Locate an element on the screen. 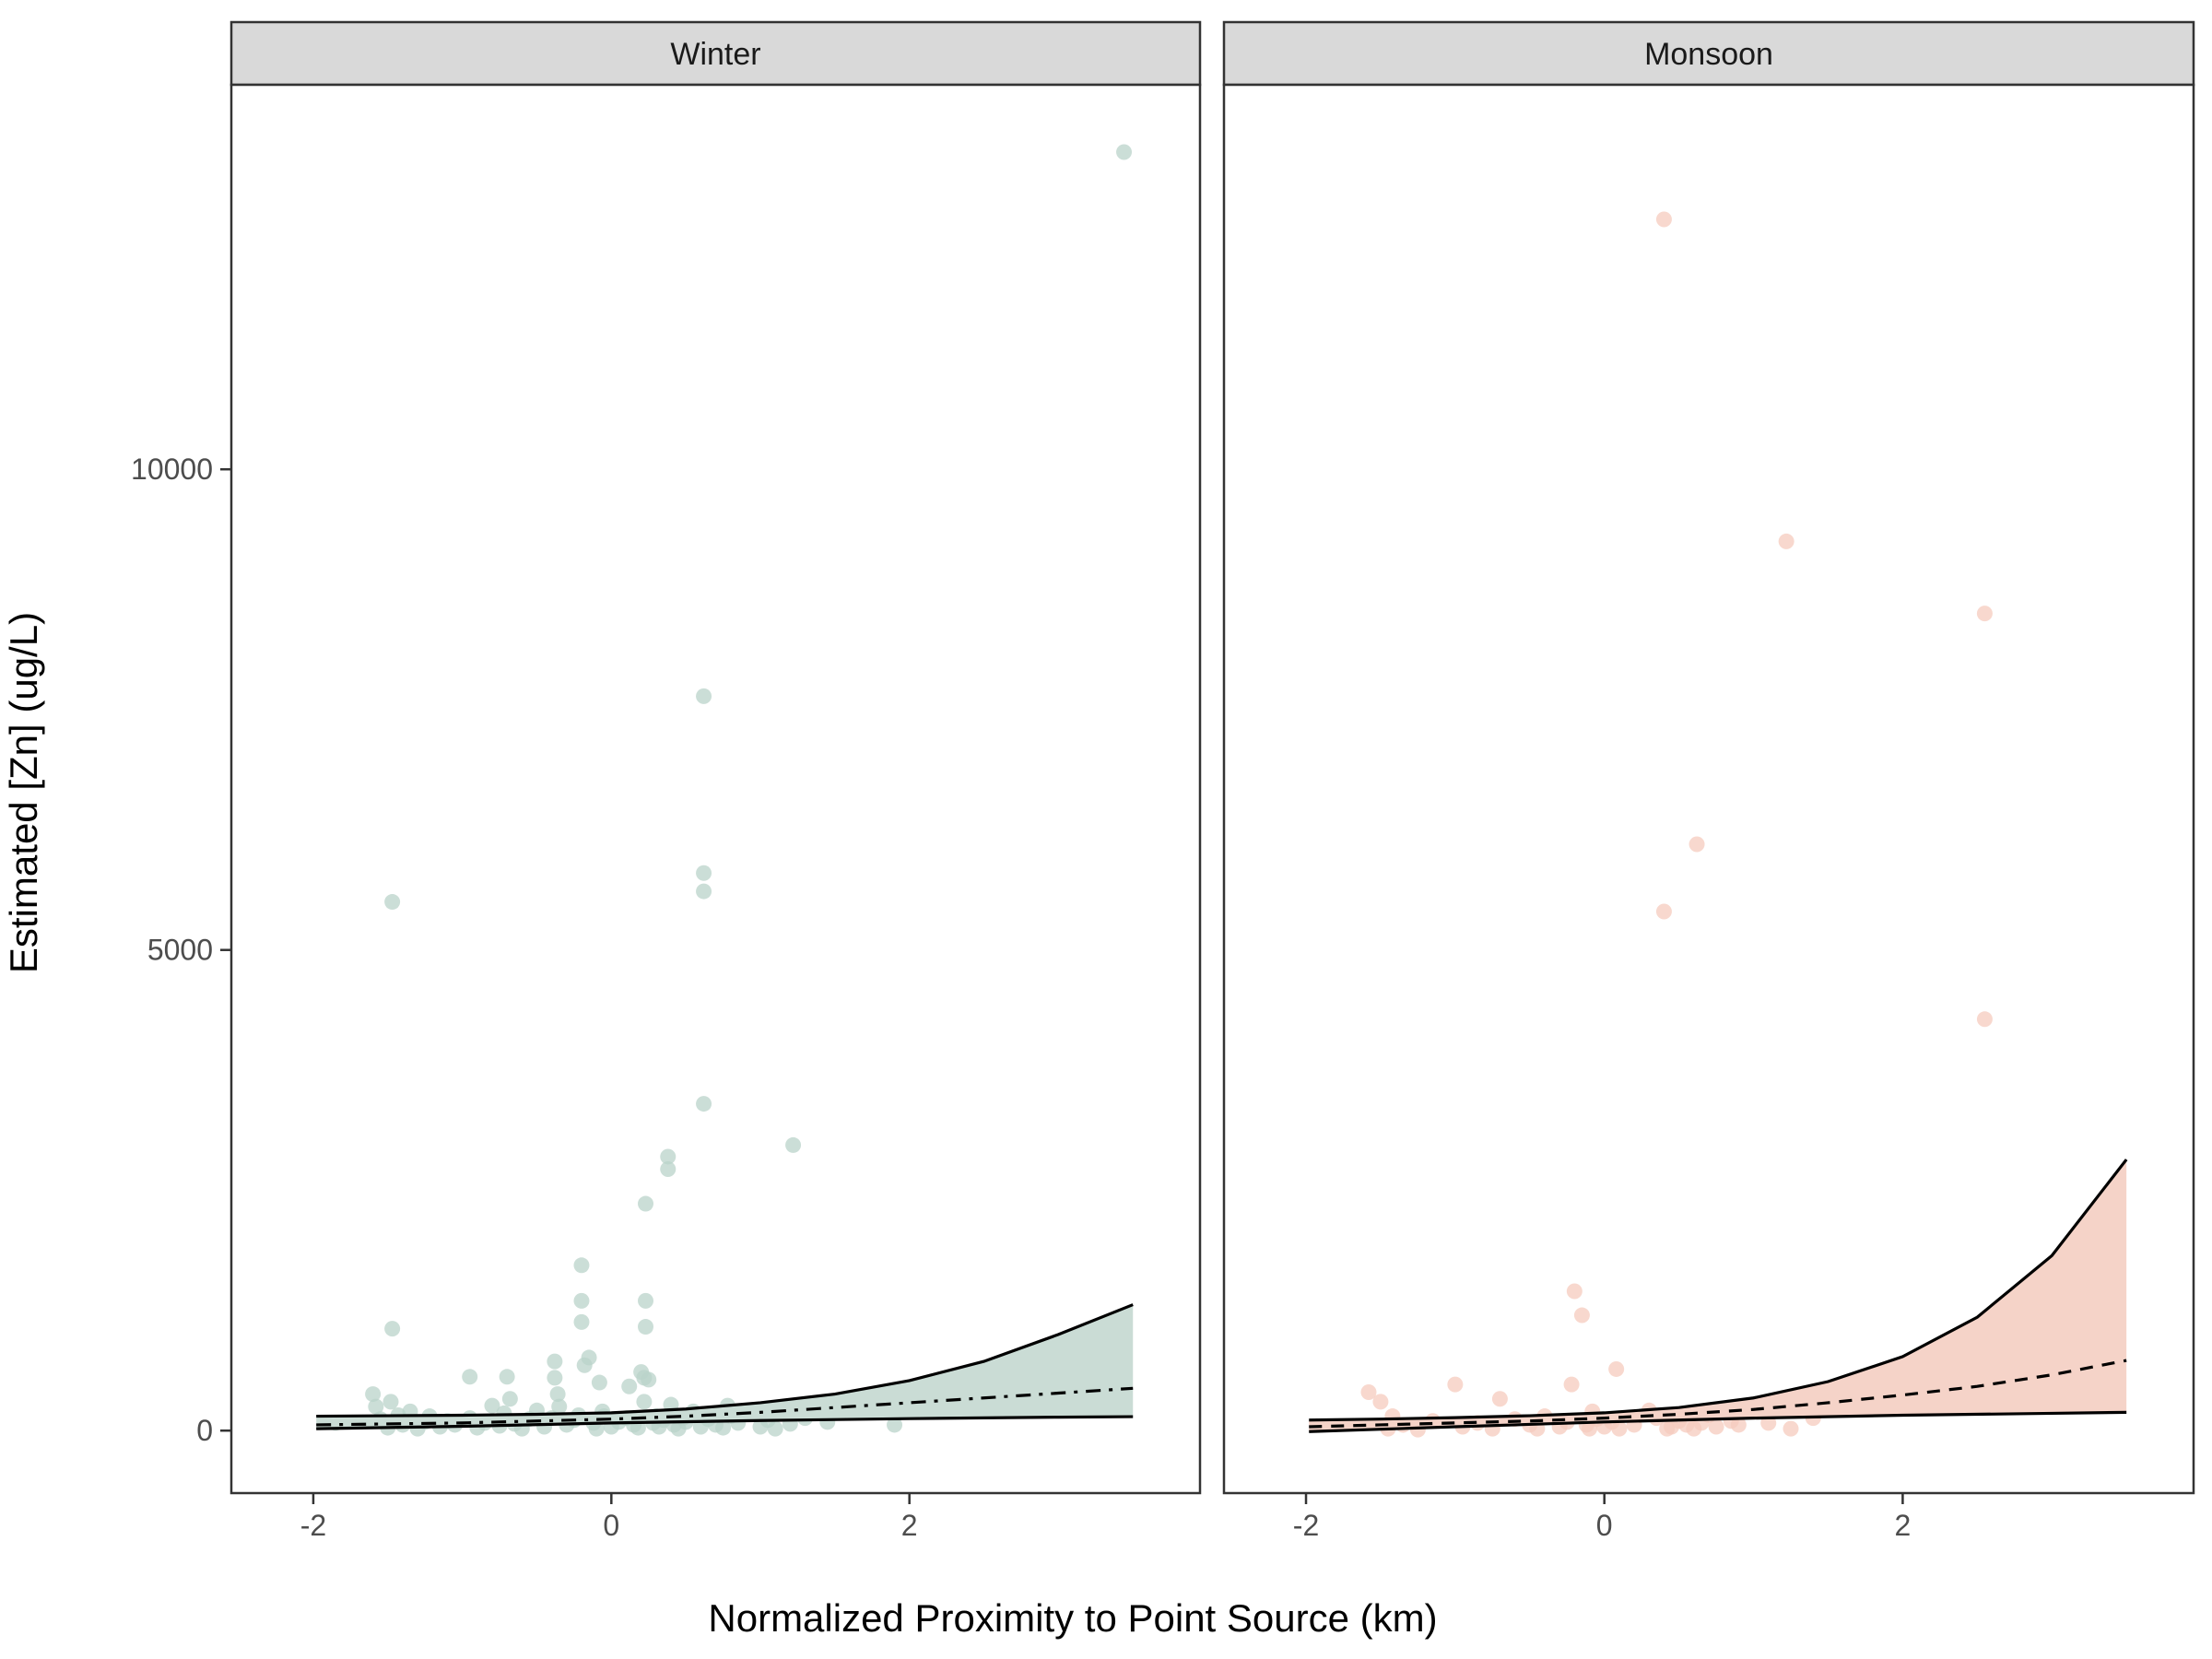 Image resolution: width=2212 pixels, height=1659 pixels. facet-strip-label: Monsoon is located at coordinates (1708, 54).